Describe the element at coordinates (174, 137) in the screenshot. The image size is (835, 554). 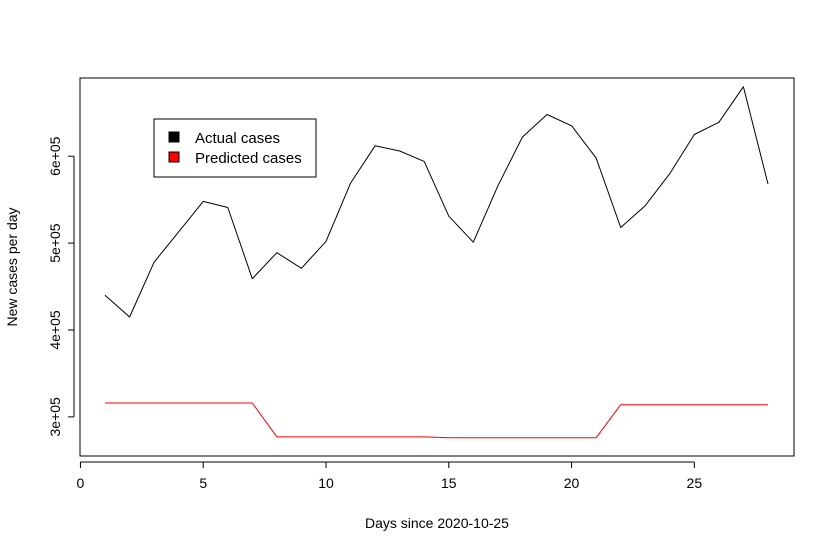
I see `legend-swatch-actual` at that location.